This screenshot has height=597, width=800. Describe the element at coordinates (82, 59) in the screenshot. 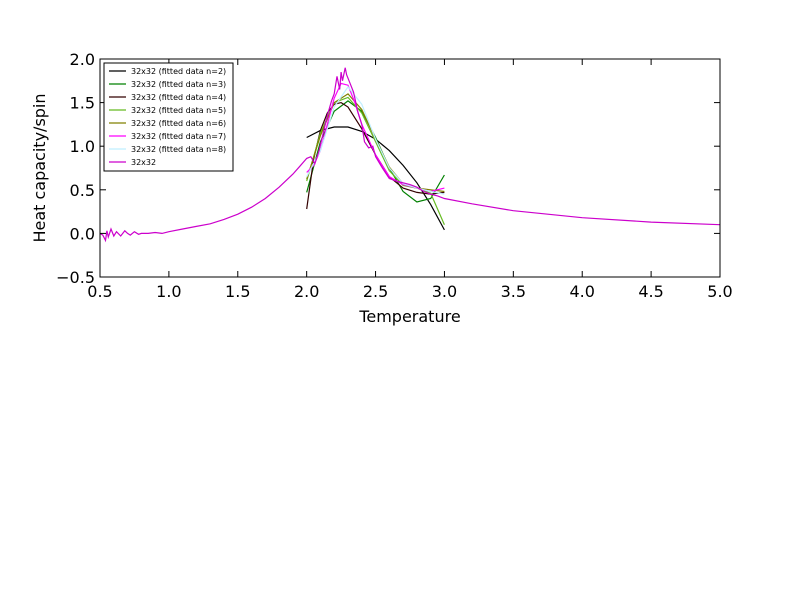

I see `y-tick-label: 2.0` at that location.